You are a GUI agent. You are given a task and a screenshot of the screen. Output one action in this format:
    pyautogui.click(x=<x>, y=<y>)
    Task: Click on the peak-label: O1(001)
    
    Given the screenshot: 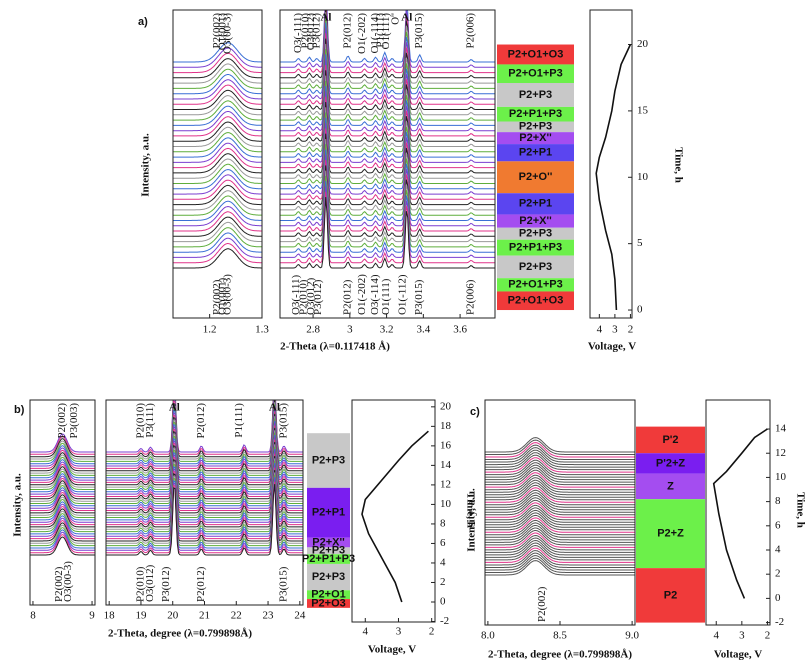 What is the action you would take?
    pyautogui.click(x=222, y=296)
    